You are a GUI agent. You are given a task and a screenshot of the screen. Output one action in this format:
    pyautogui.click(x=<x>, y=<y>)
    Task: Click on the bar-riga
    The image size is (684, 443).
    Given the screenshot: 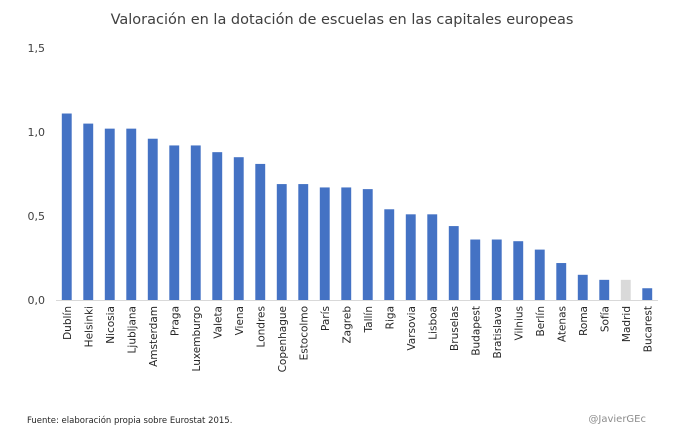 What is the action you would take?
    pyautogui.click(x=389, y=254)
    